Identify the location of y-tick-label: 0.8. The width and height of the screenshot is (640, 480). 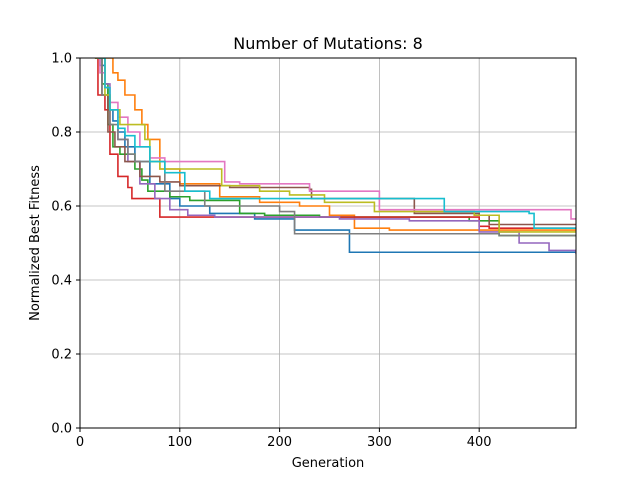
(61, 133).